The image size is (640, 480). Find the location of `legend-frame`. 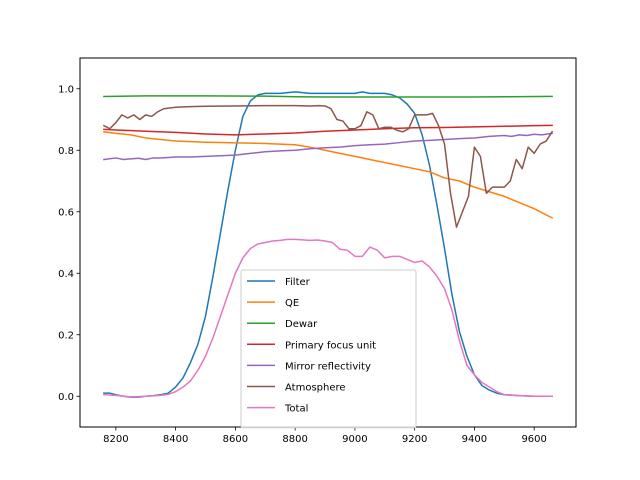

legend-frame is located at coordinates (328, 349).